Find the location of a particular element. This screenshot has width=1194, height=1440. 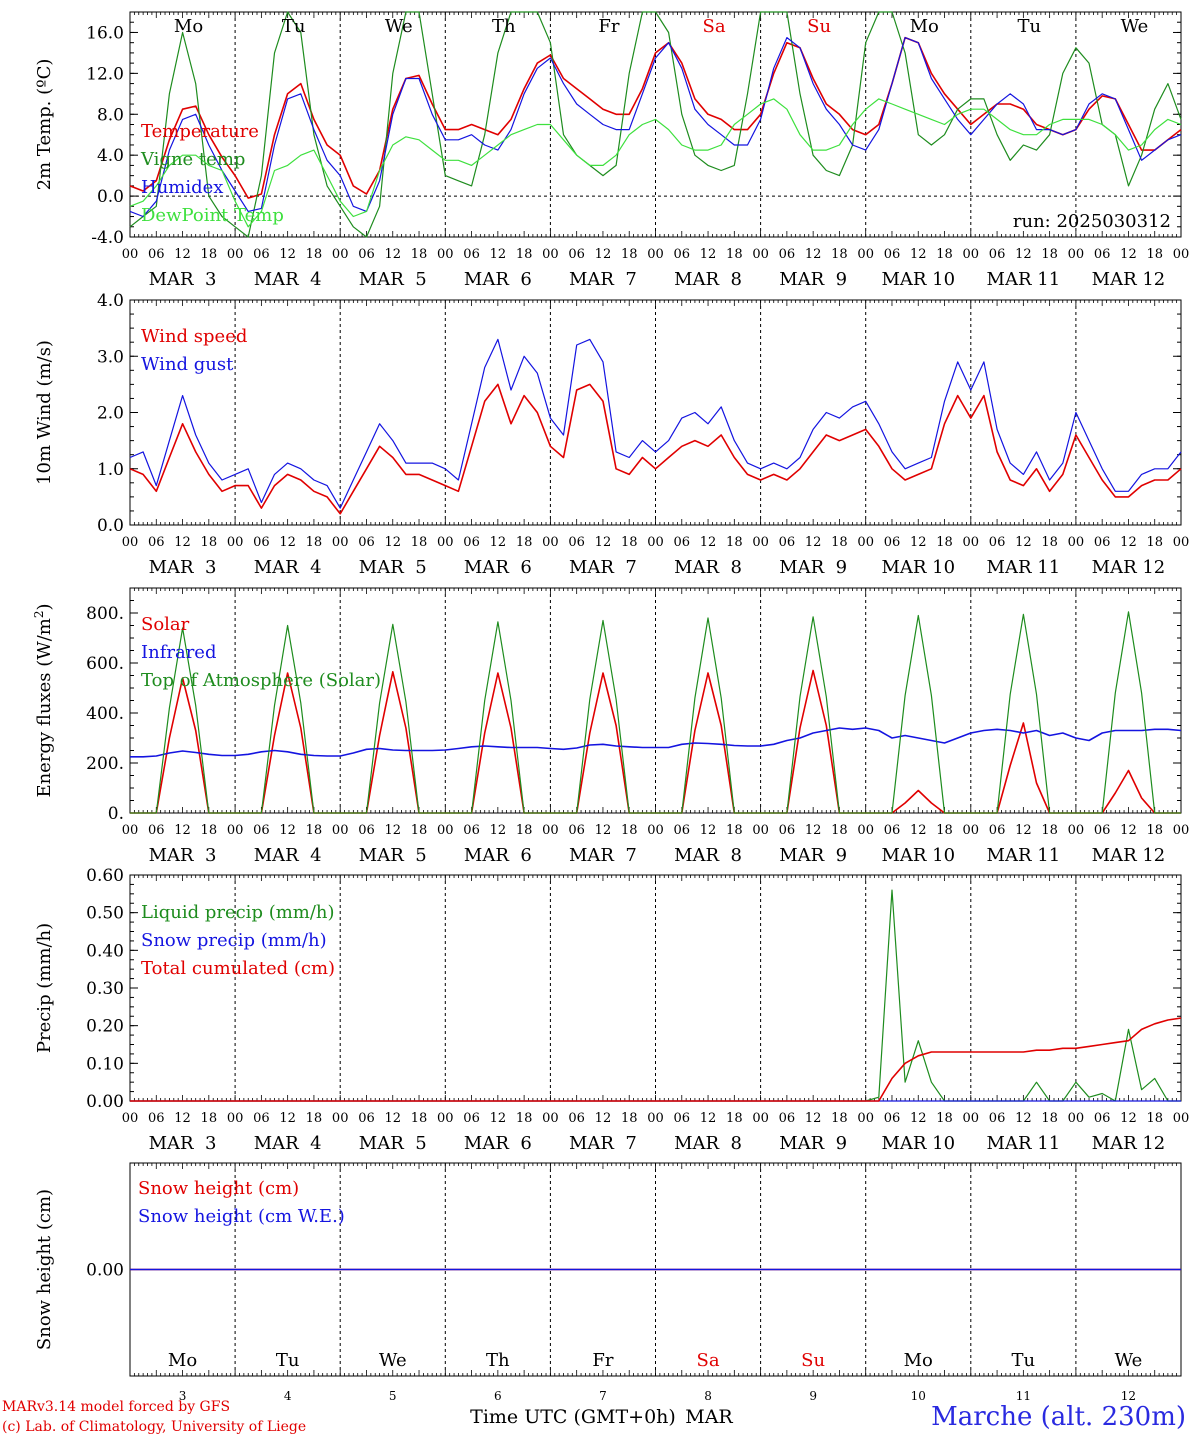

weekday-label: Fr is located at coordinates (602, 1360).